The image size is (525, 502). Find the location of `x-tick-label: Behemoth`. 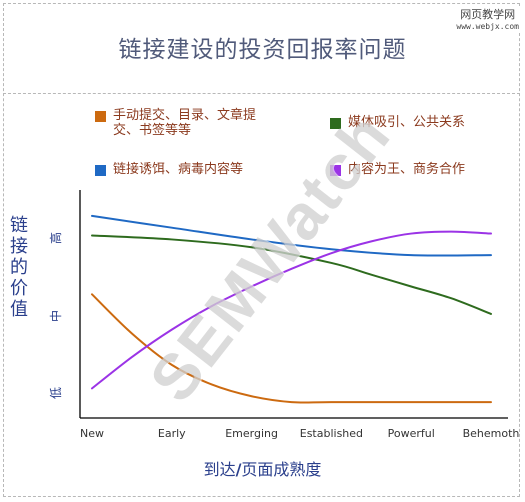

x-tick-label: Behemoth is located at coordinates (491, 433).